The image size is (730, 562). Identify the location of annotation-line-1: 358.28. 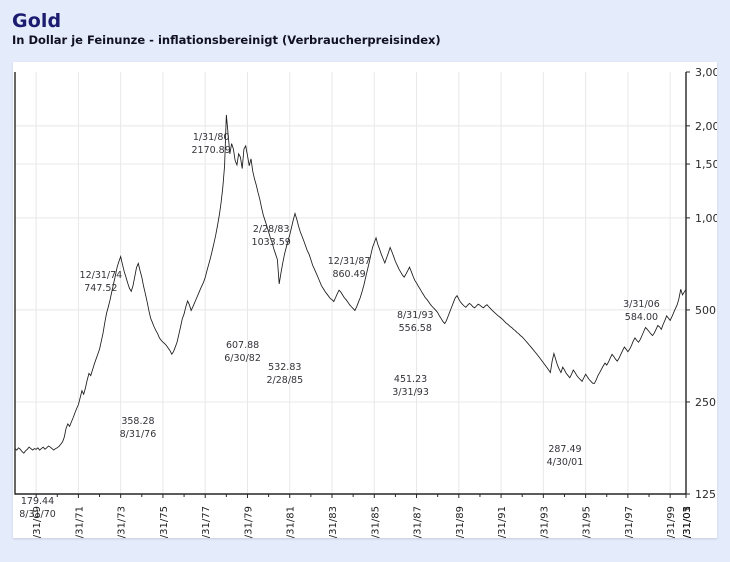
(137, 421).